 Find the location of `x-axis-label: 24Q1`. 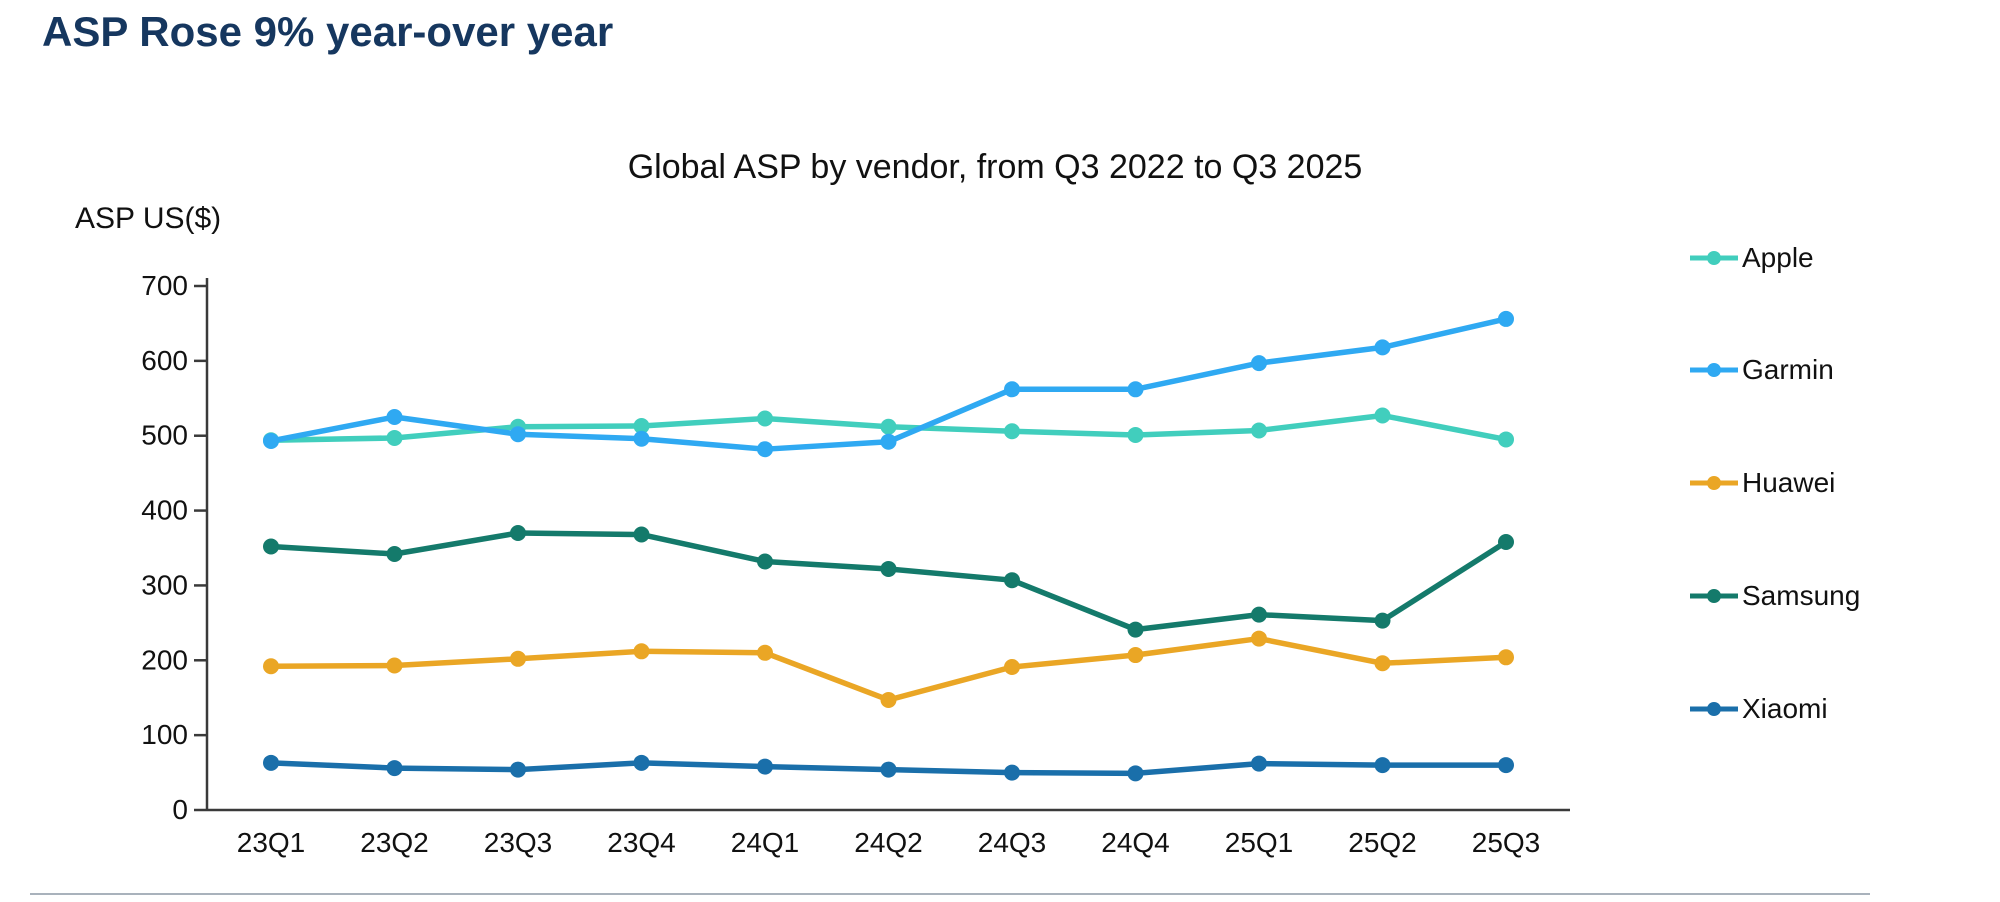

x-axis-label: 24Q1 is located at coordinates (765, 842).